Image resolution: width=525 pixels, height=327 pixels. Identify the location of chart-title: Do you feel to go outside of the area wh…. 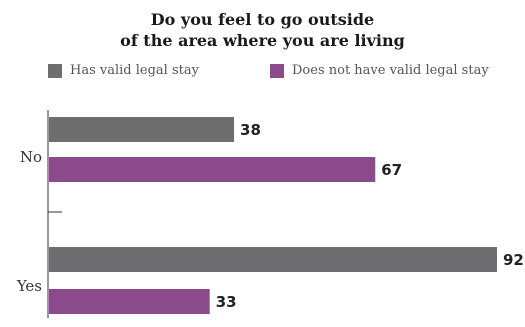
(262, 30).